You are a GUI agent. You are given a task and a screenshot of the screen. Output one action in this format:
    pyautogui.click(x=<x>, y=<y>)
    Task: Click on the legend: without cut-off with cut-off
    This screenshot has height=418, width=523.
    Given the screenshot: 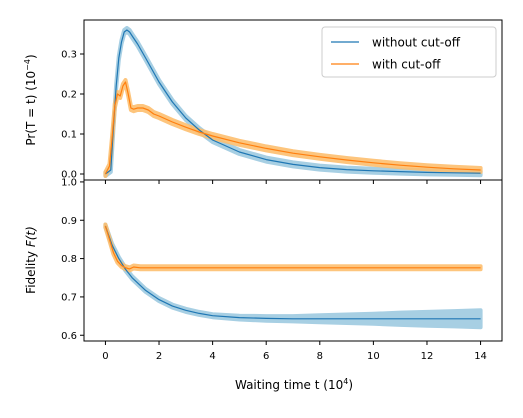 What is the action you would take?
    pyautogui.click(x=409, y=52)
    